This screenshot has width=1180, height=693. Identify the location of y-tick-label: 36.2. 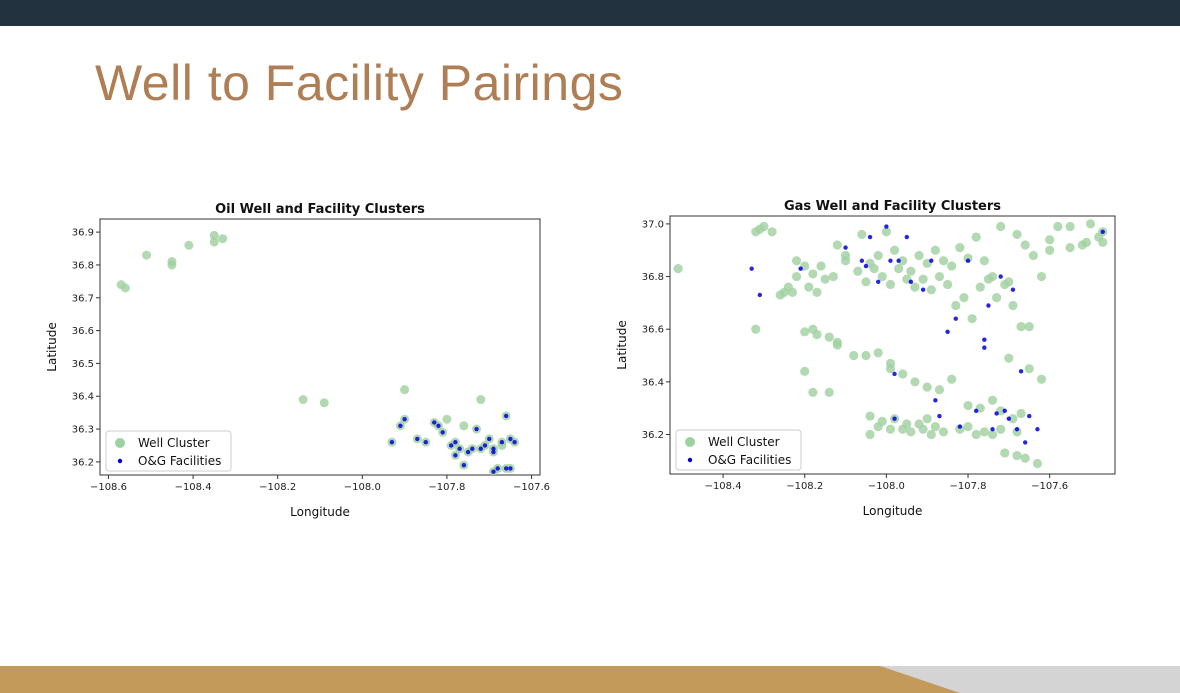
(653, 435).